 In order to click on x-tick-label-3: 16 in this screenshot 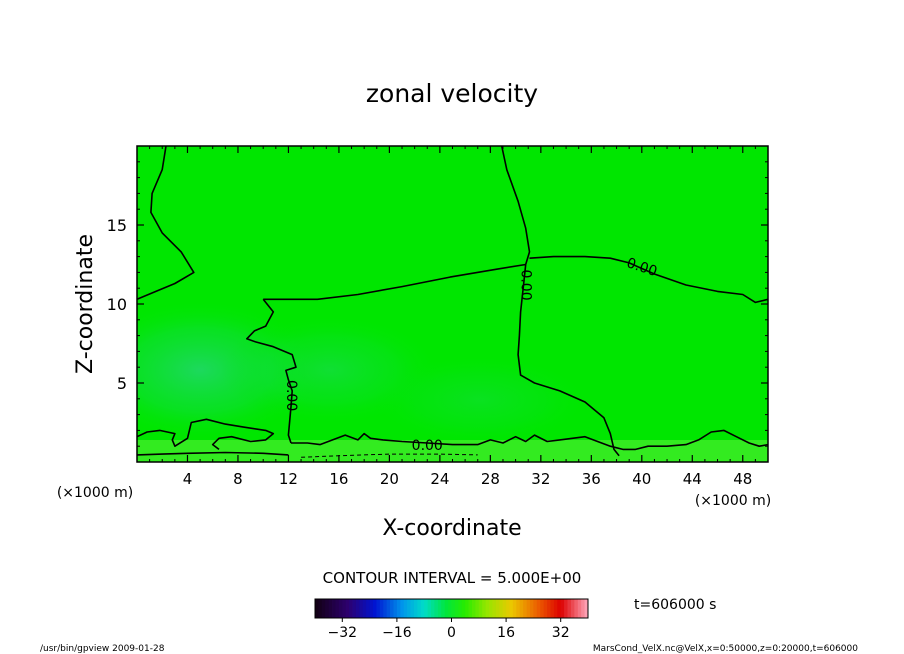, I will do `click(338, 479)`.